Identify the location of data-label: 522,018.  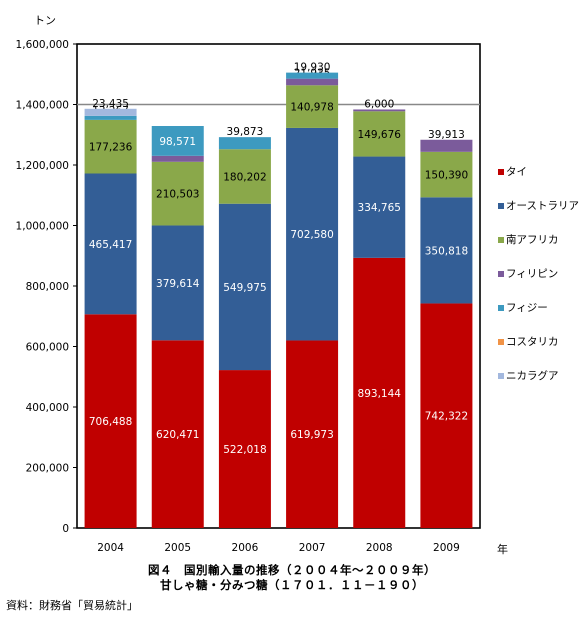
(244, 450).